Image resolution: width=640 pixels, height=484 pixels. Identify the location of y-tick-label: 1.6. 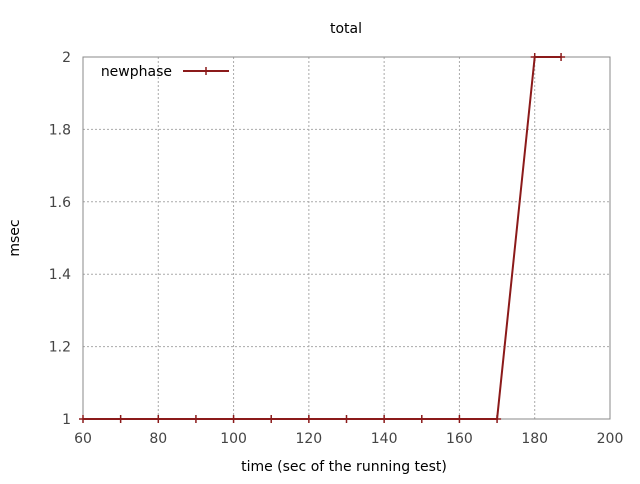
(60, 203).